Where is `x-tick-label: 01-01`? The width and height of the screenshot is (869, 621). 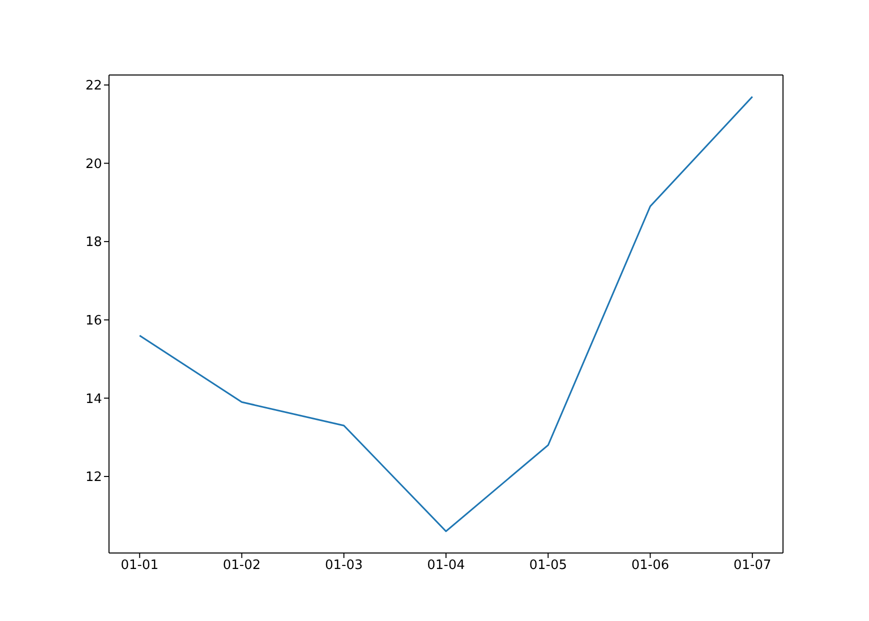 x-tick-label: 01-01 is located at coordinates (139, 566).